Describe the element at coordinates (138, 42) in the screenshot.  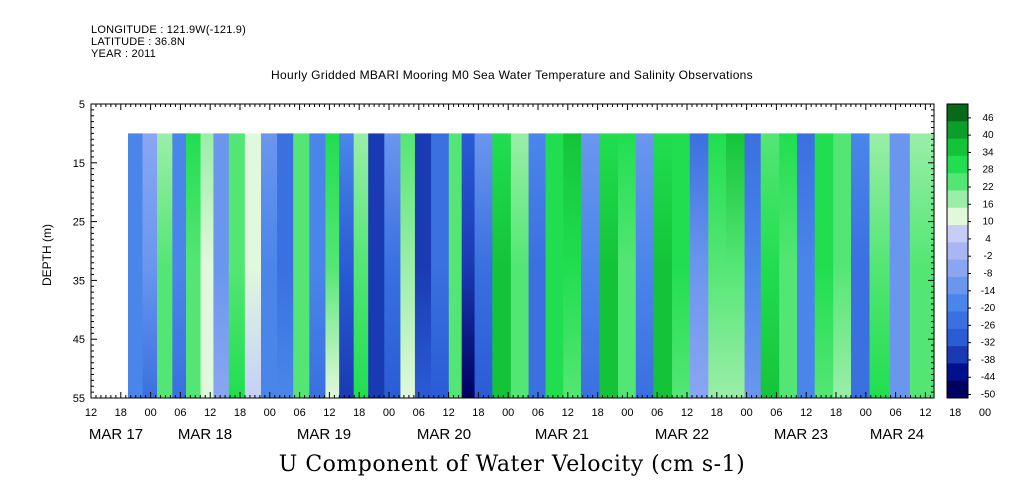
I see `latitude-label: LATITUDE : 36.8N` at that location.